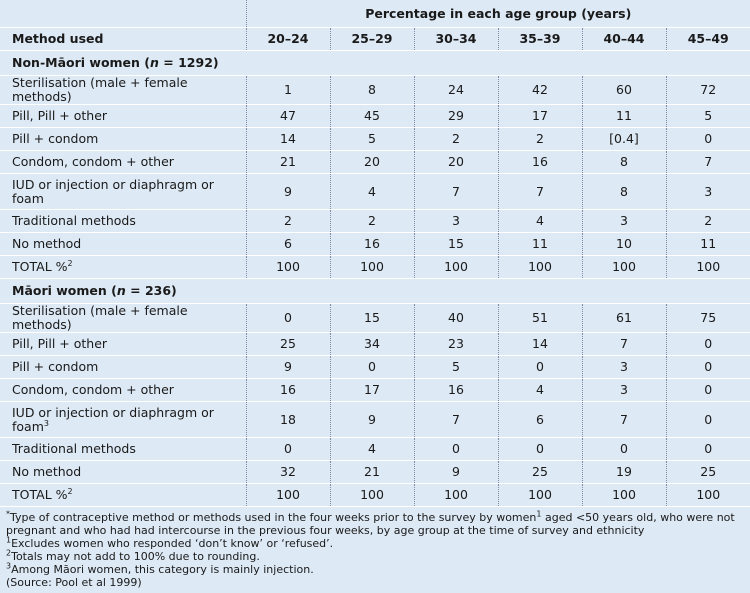 The image size is (750, 593). Describe the element at coordinates (707, 90) in the screenshot. I see `value-cell: 72` at that location.